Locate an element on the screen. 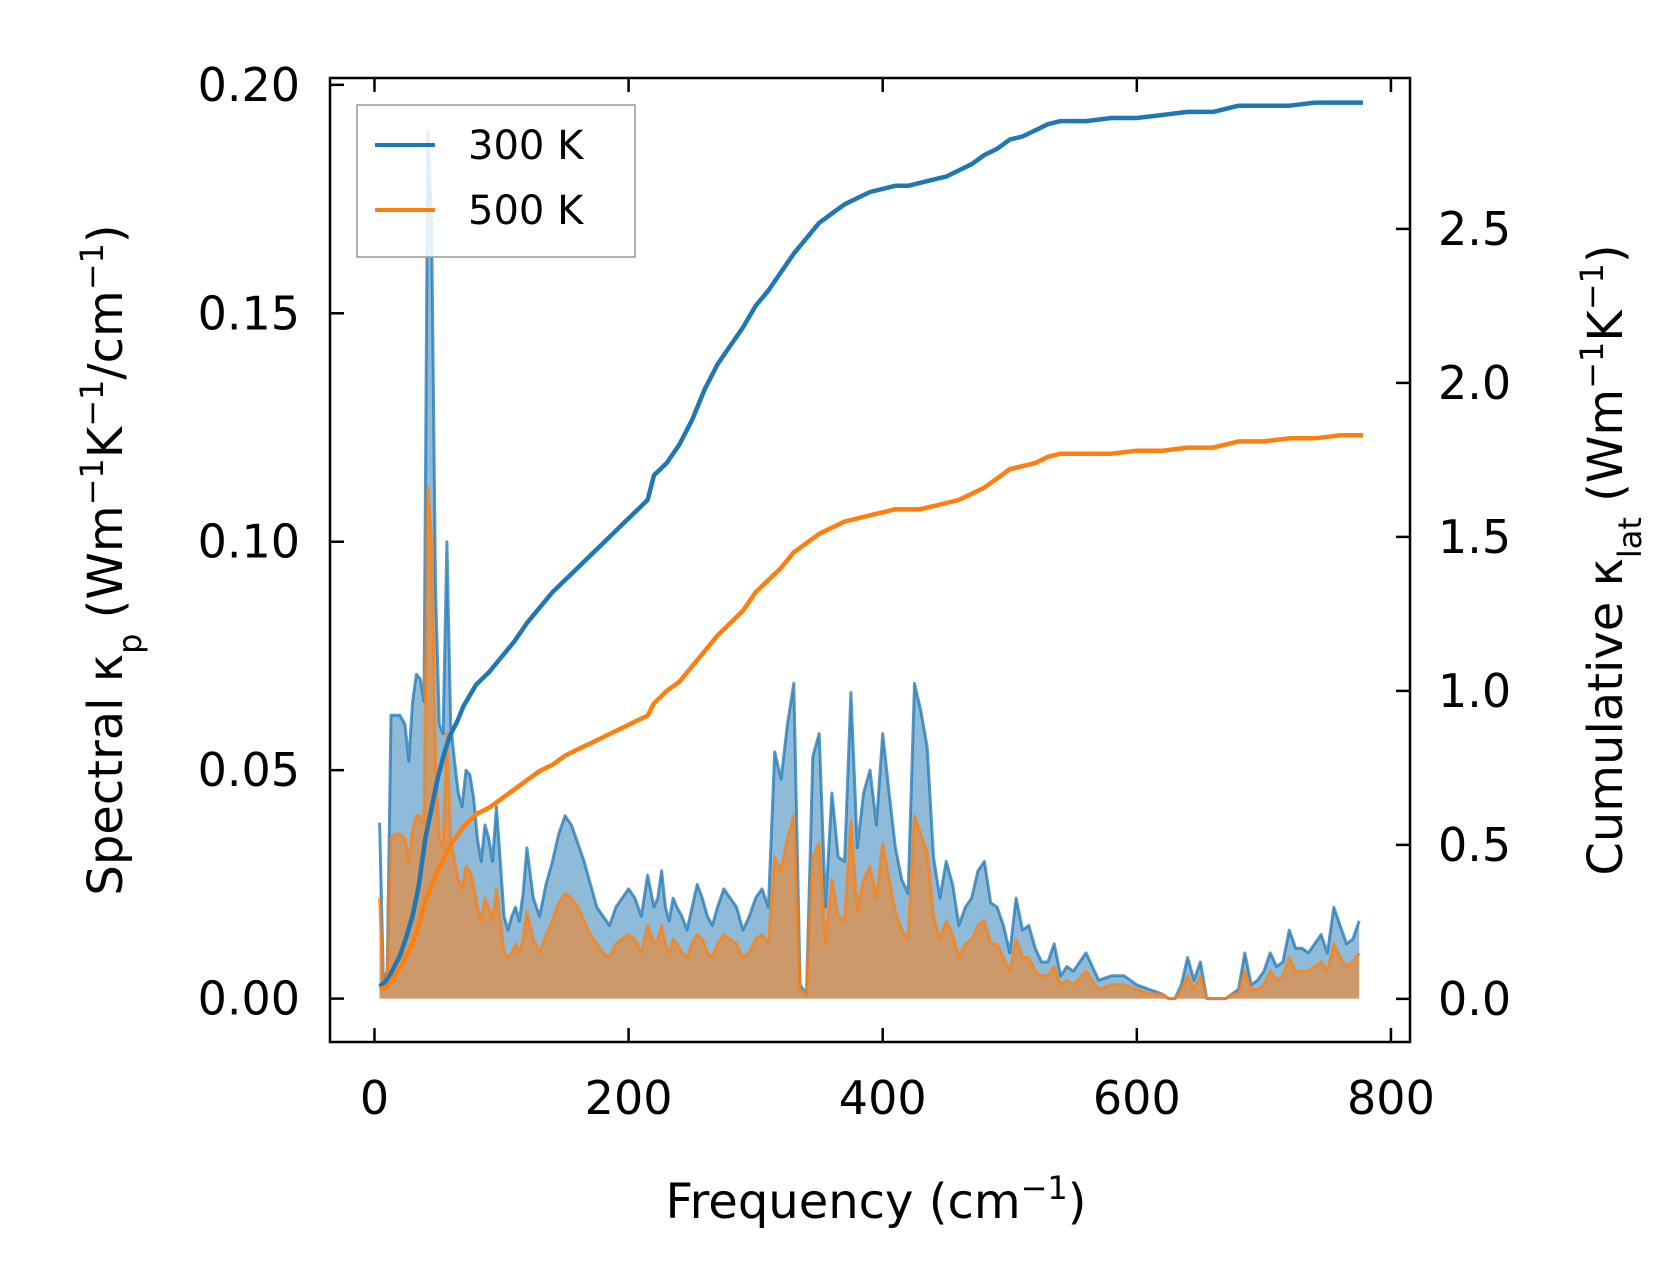  legend-label-500k: 500 K is located at coordinates (526, 211).